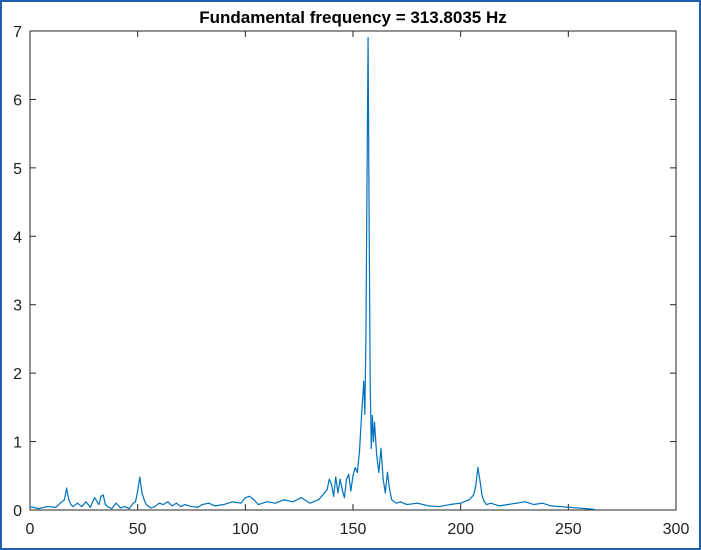 This screenshot has height=550, width=701. I want to click on y-tick-label: 1, so click(17, 443).